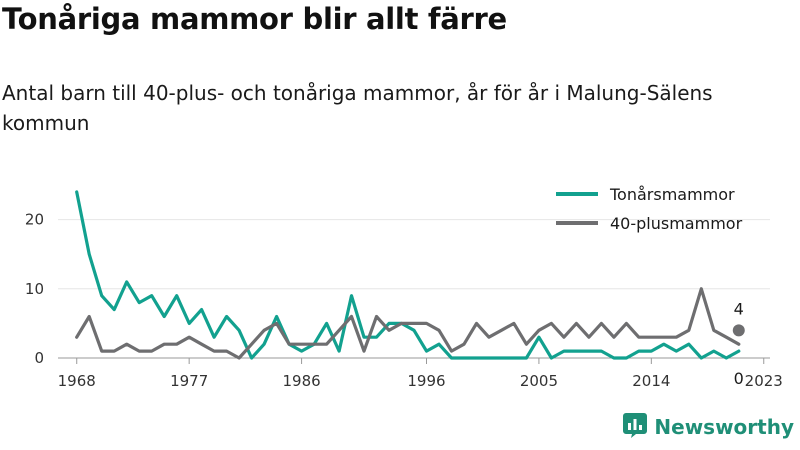 This screenshot has width=800, height=450. What do you see at coordinates (189, 381) in the screenshot?
I see `x-tick-label: 1977` at bounding box center [189, 381].